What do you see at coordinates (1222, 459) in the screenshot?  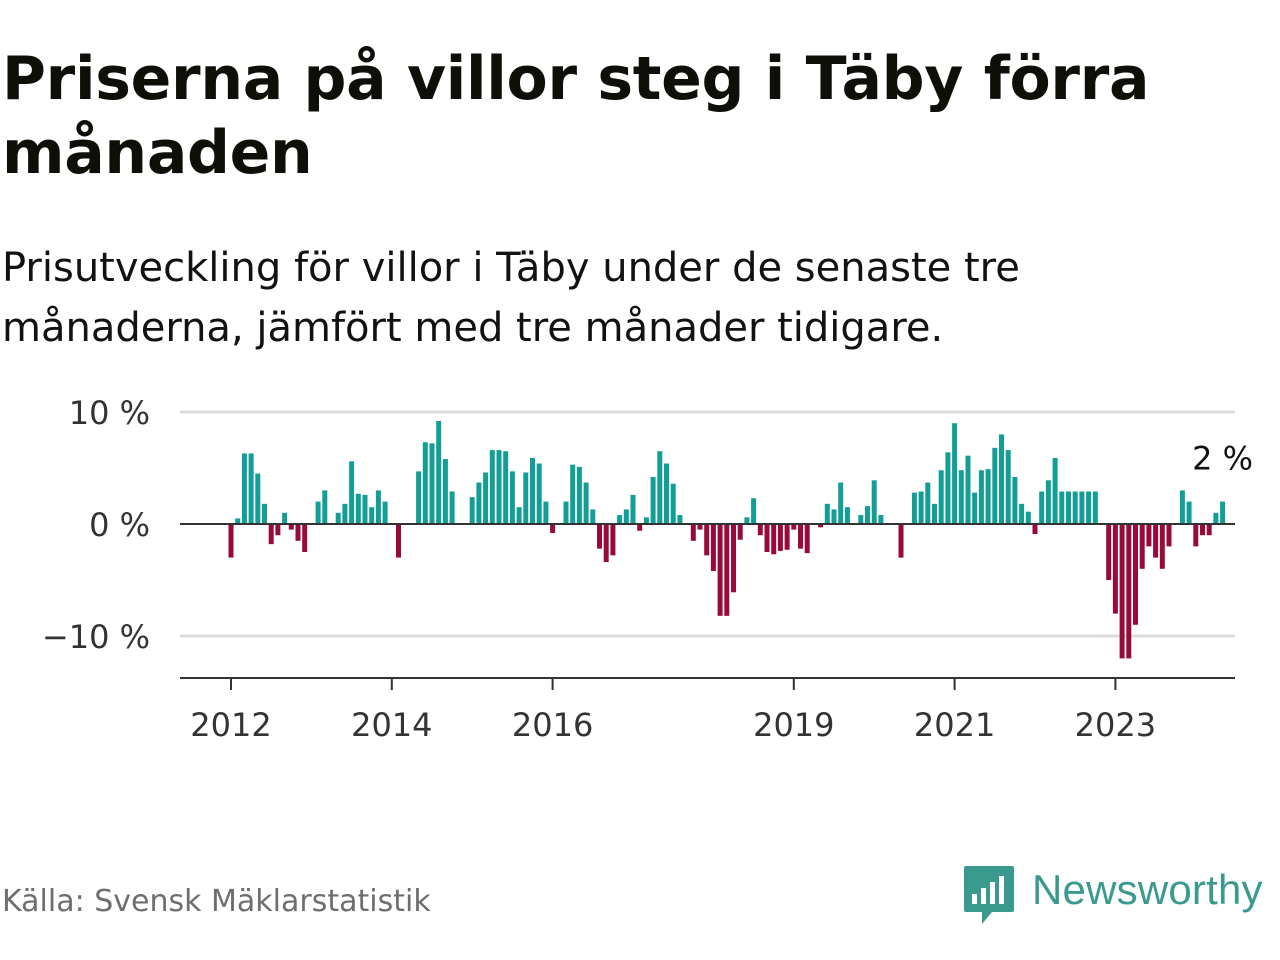 I see `last-value-label: 2 %` at bounding box center [1222, 459].